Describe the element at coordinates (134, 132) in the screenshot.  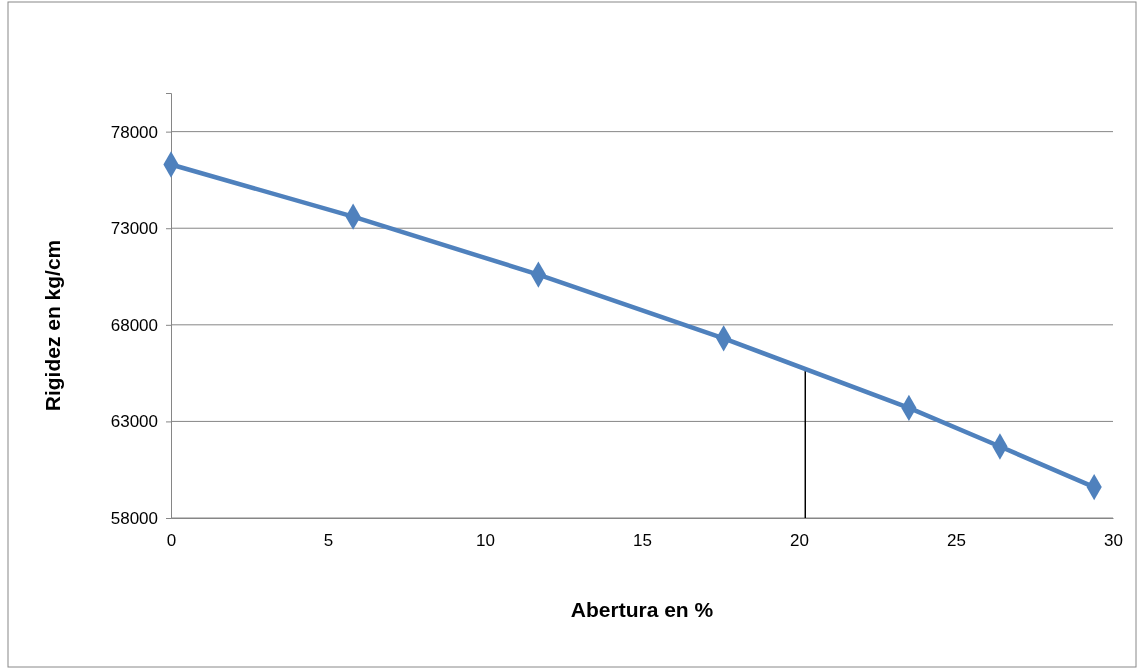
I see `y-tick-label: 78000` at that location.